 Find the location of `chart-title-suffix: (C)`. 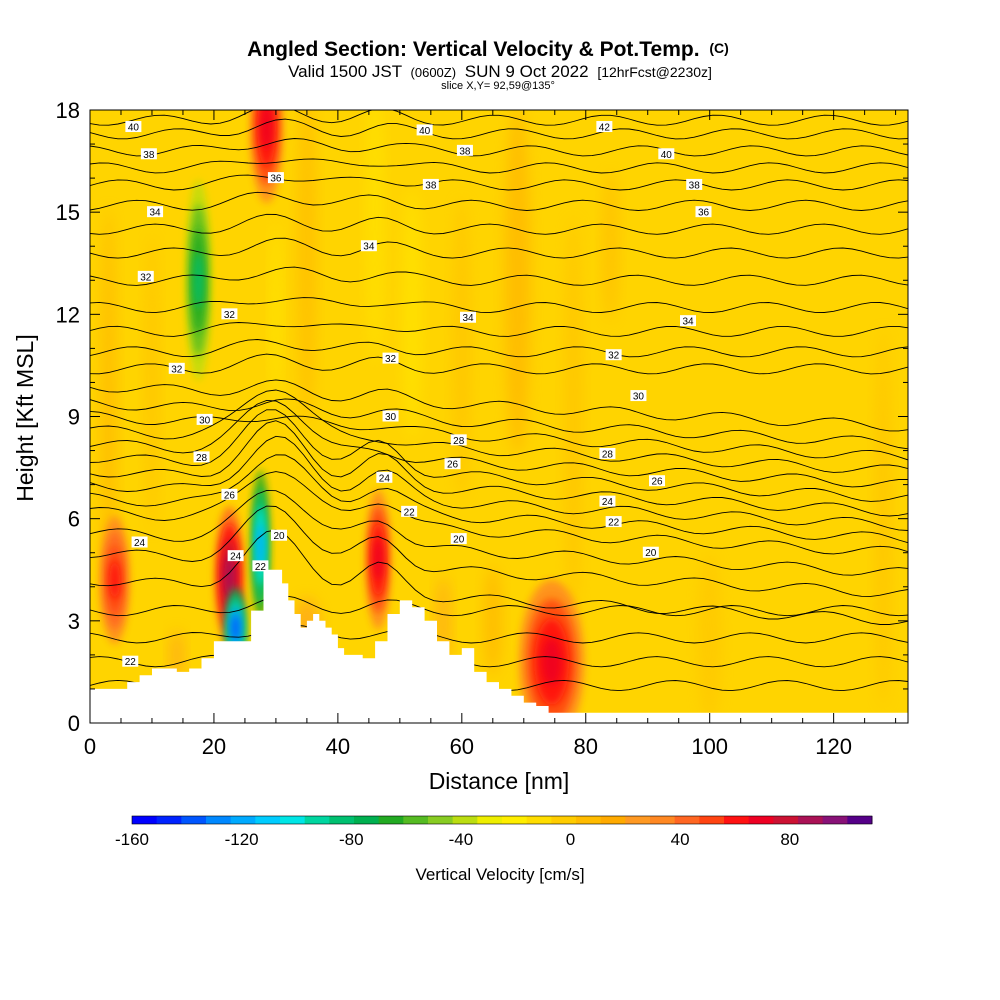

chart-title-suffix: (C) is located at coordinates (718, 48).